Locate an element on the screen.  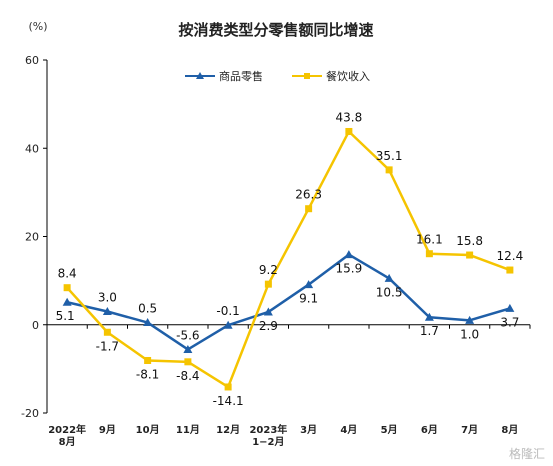
retail-data-label: 3.7 is located at coordinates (509, 322).